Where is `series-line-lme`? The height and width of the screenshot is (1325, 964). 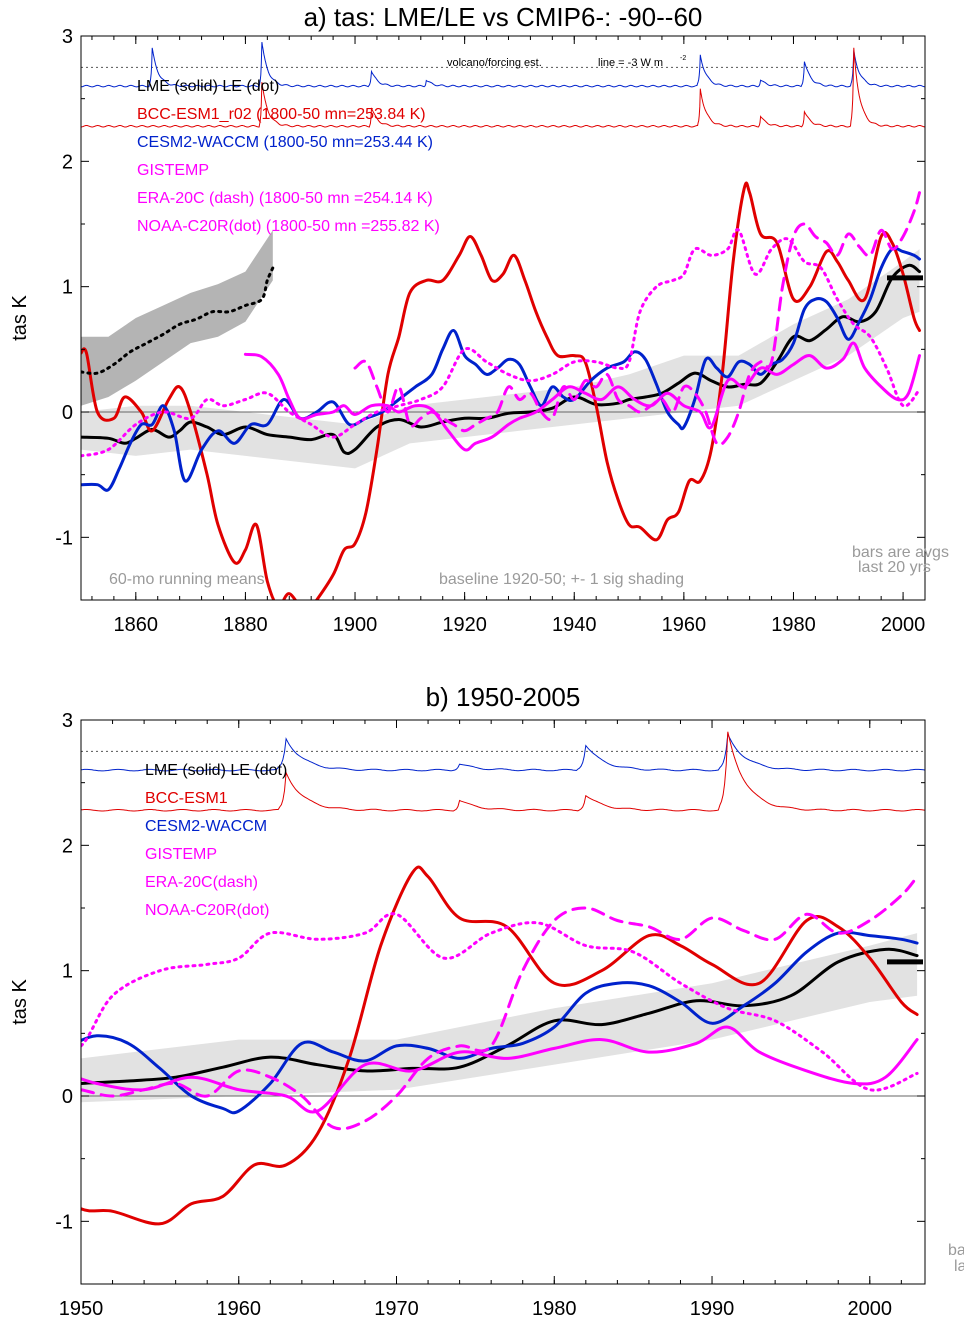
series-line-lme is located at coordinates (500, 1016).